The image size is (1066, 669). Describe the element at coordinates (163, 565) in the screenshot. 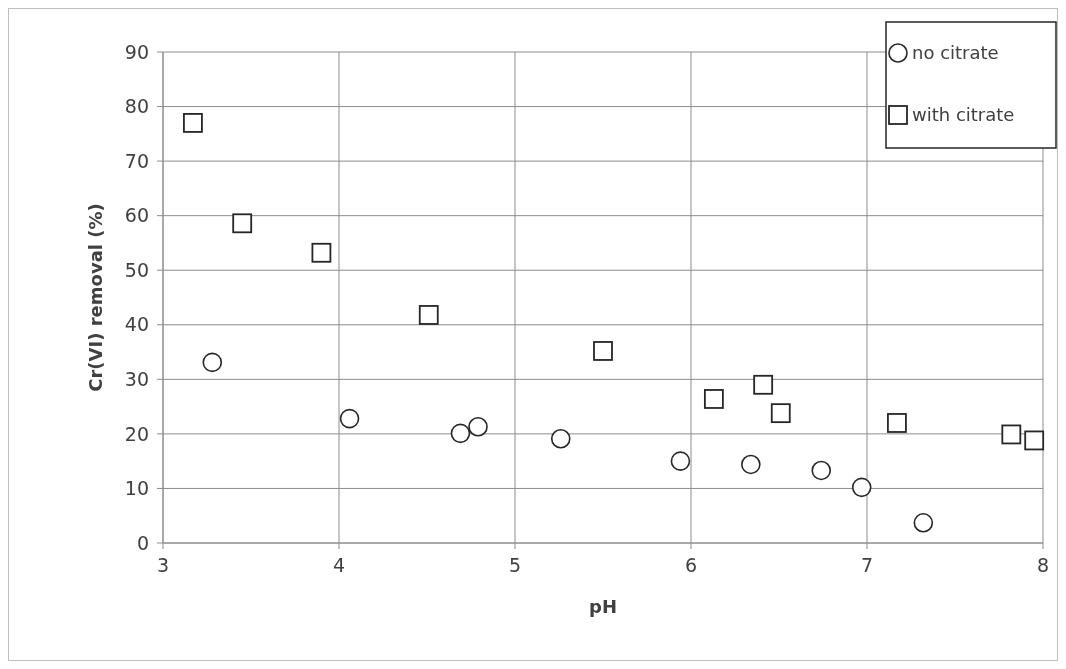

I see `x-tick-label: 3` at that location.